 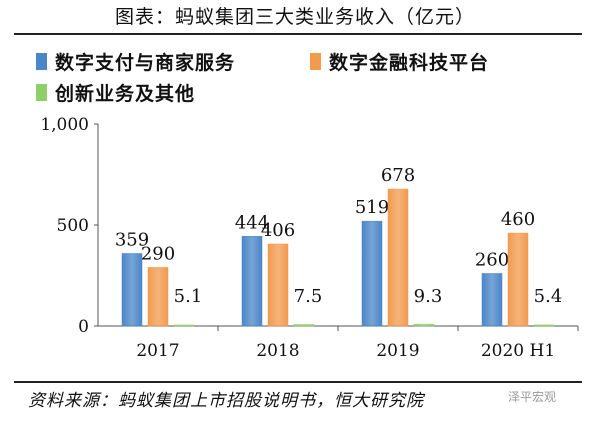 What do you see at coordinates (532, 397) in the screenshot?
I see `watermark: 泽平宏观` at bounding box center [532, 397].